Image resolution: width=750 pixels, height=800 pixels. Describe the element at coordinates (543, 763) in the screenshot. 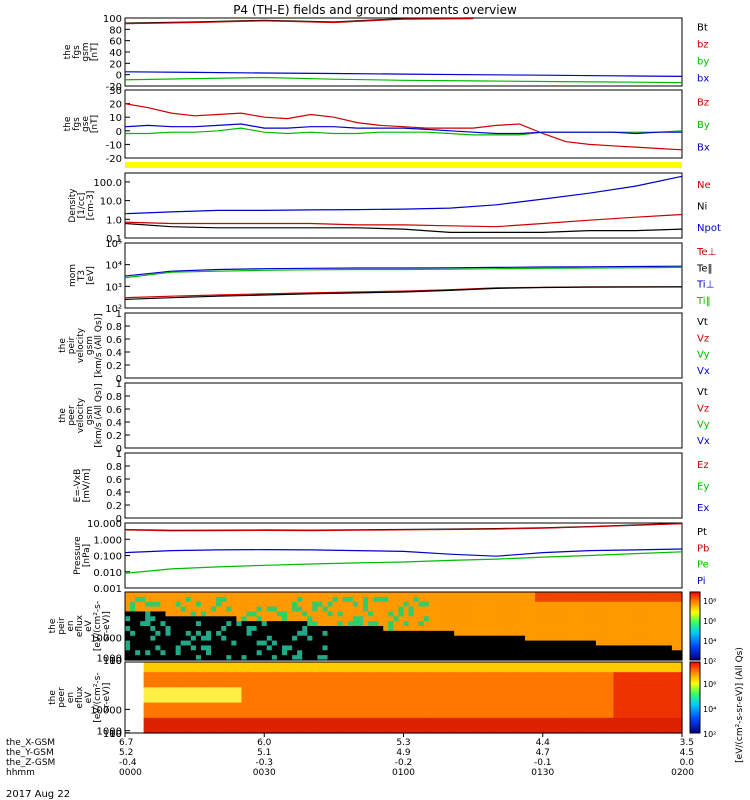

I see `x-tick-label: -0.1` at that location.